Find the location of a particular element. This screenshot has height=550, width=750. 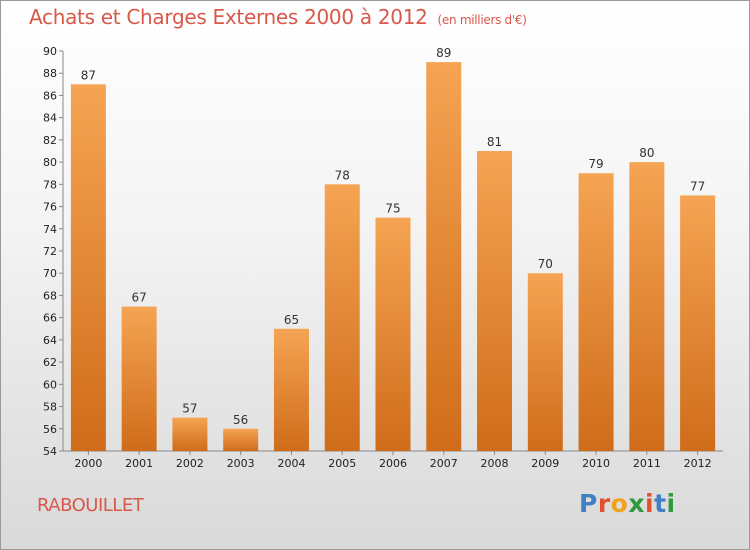

y-tick-label: 80 is located at coordinates (50, 162).